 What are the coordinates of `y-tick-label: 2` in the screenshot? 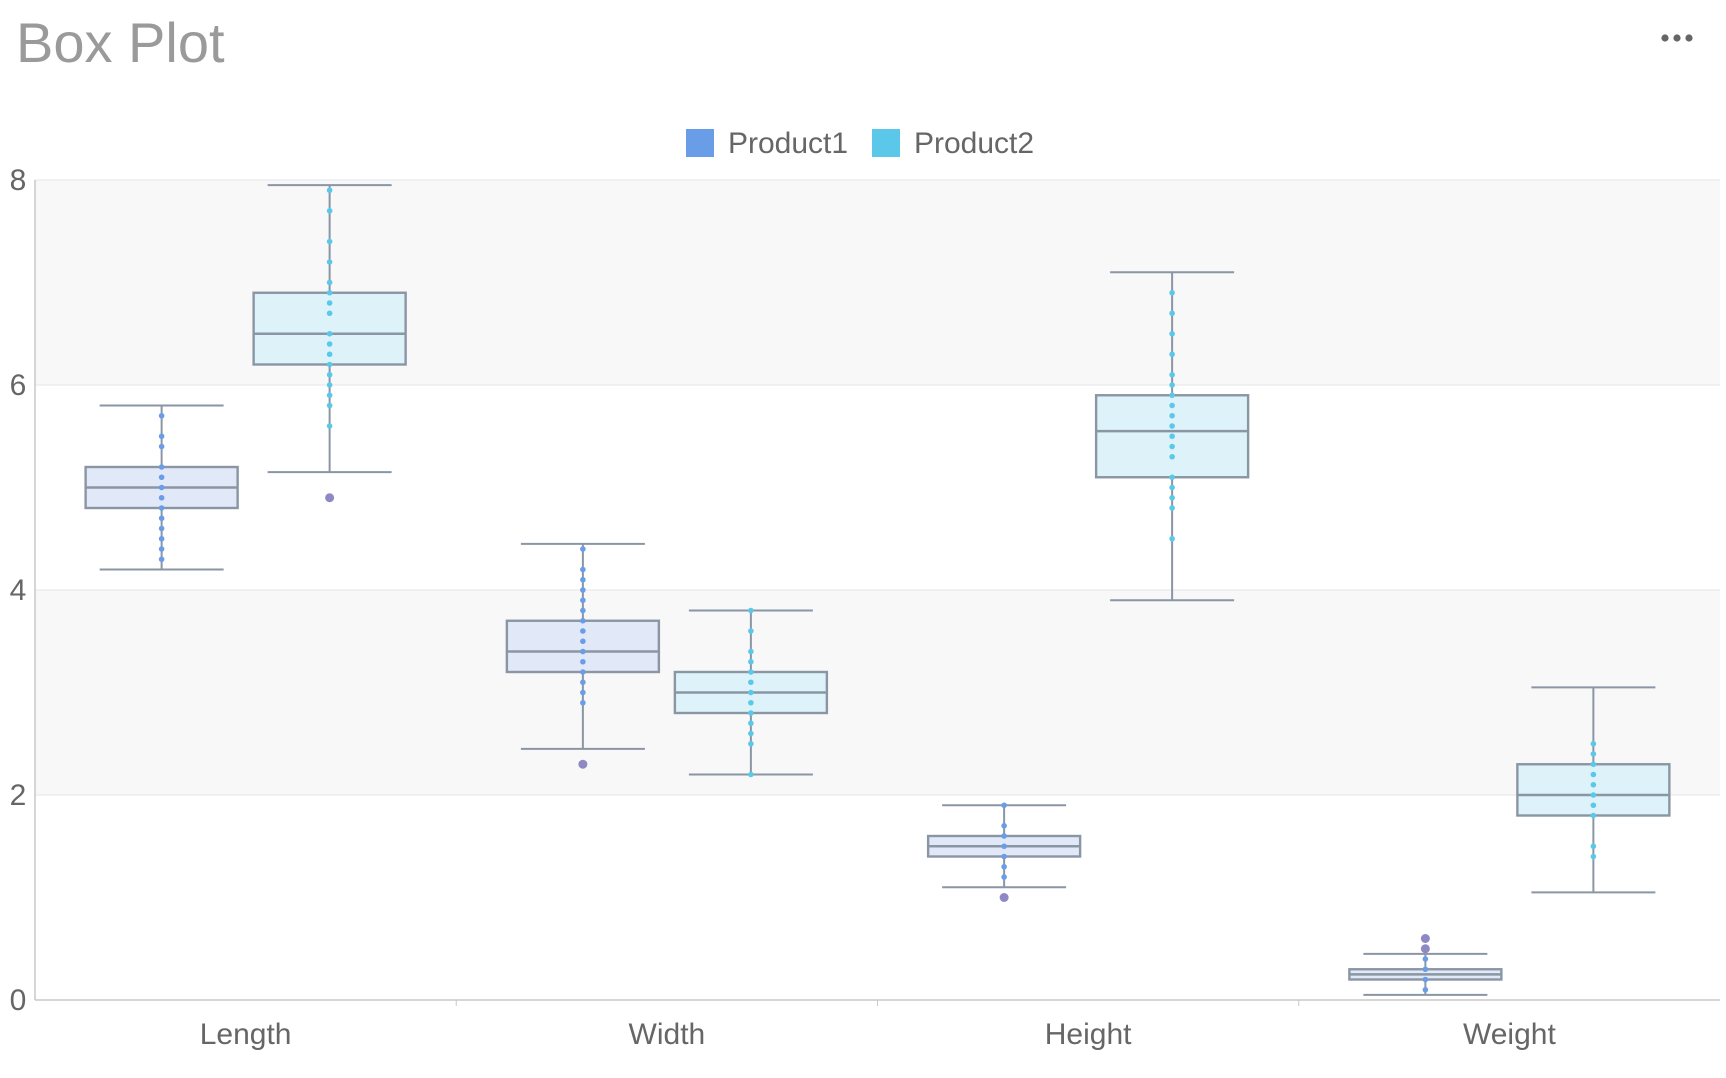 It's located at (18, 795).